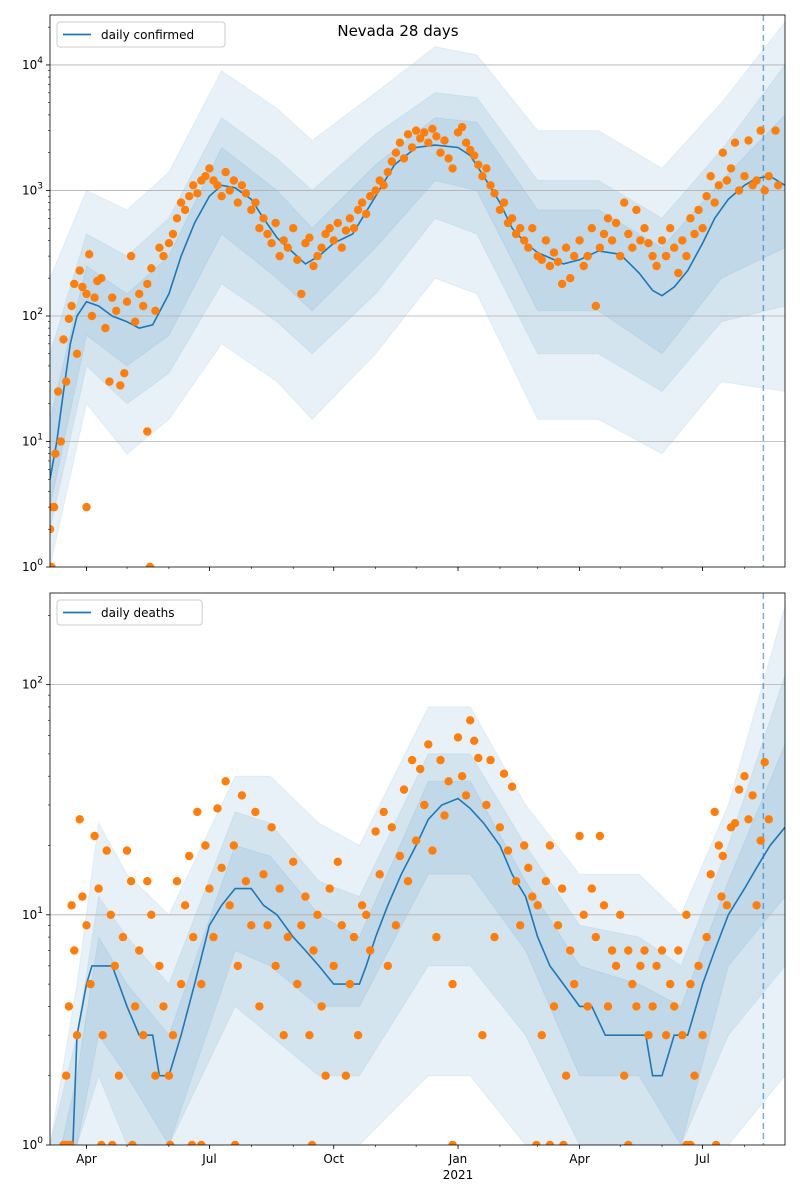 The image size is (800, 1200). Describe the element at coordinates (32, 684) in the screenshot. I see `y-tick-label: 102` at that location.